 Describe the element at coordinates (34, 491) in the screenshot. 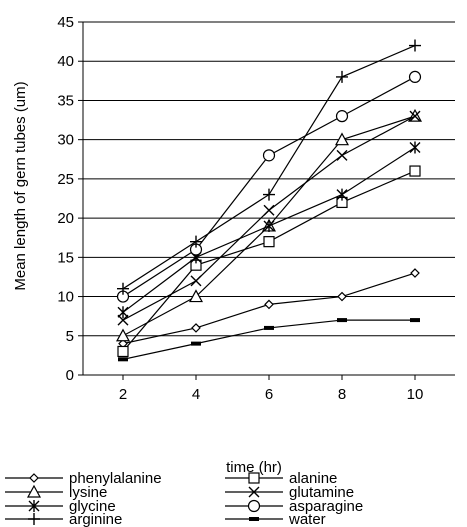

I see `legend-marker-lysine` at that location.